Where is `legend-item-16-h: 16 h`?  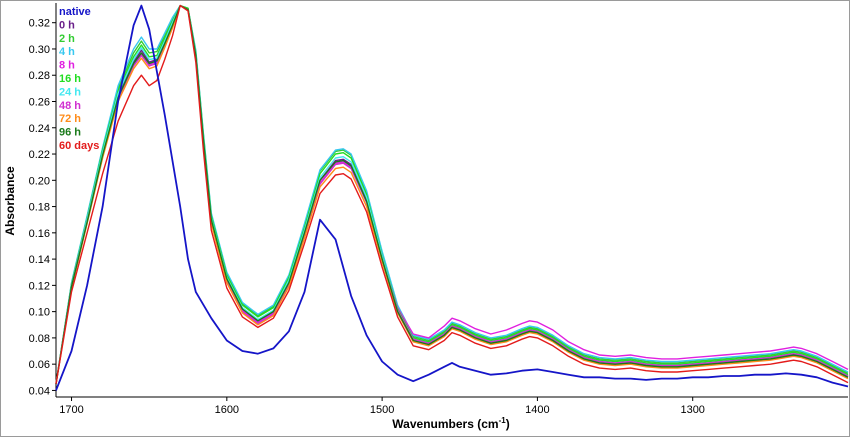 legend-item-16-h: 16 h is located at coordinates (70, 79).